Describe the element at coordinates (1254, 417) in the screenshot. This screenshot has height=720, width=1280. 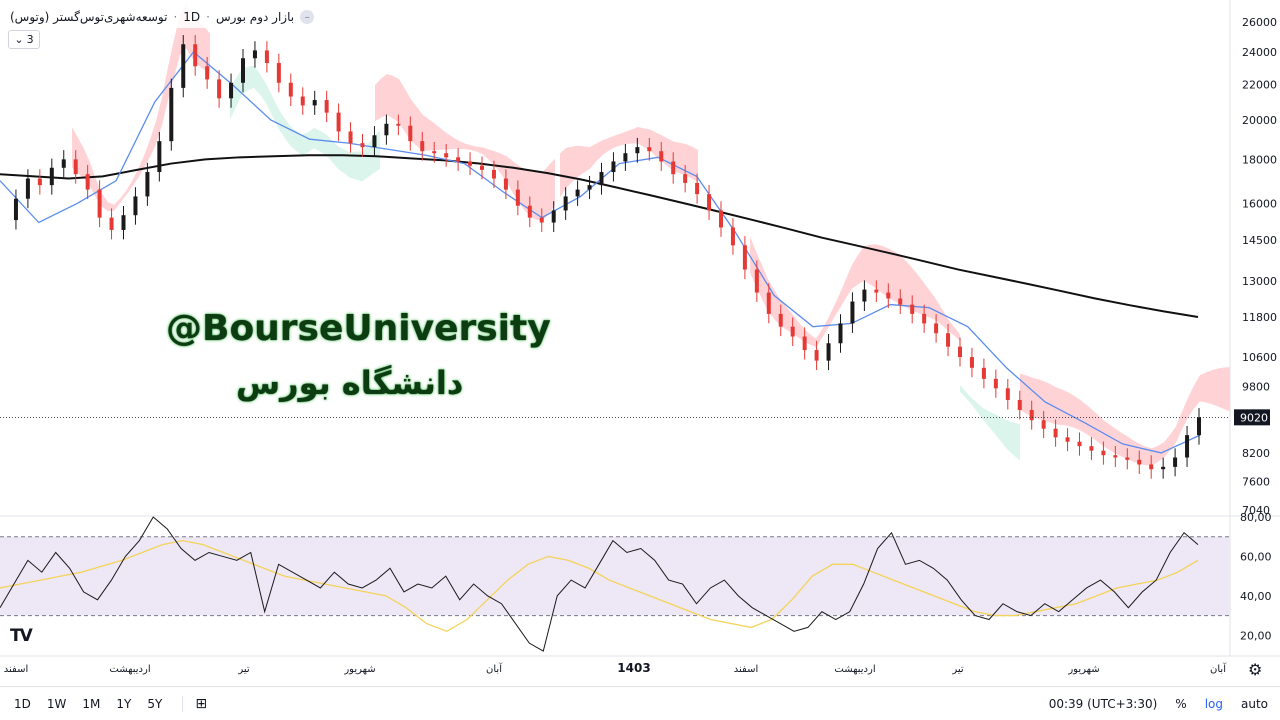
I see `last-price-label: 9020` at that location.